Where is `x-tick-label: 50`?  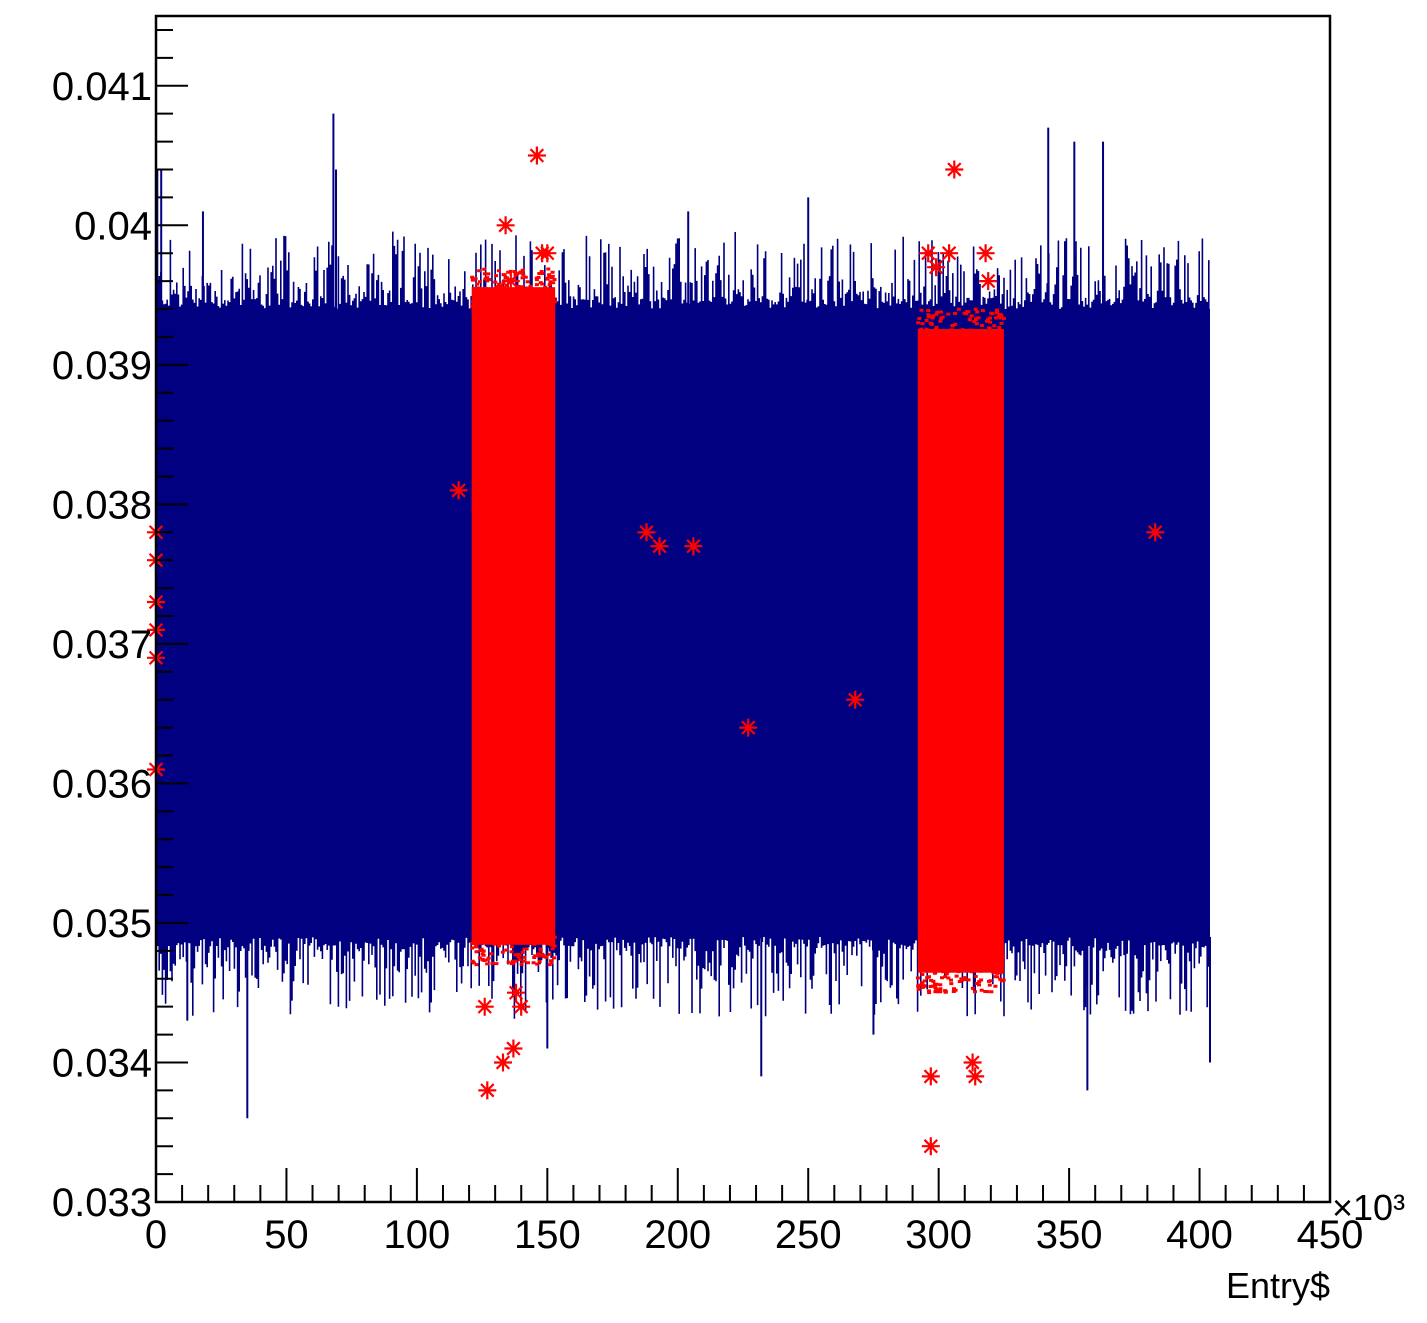 x-tick-label: 50 is located at coordinates (286, 1235).